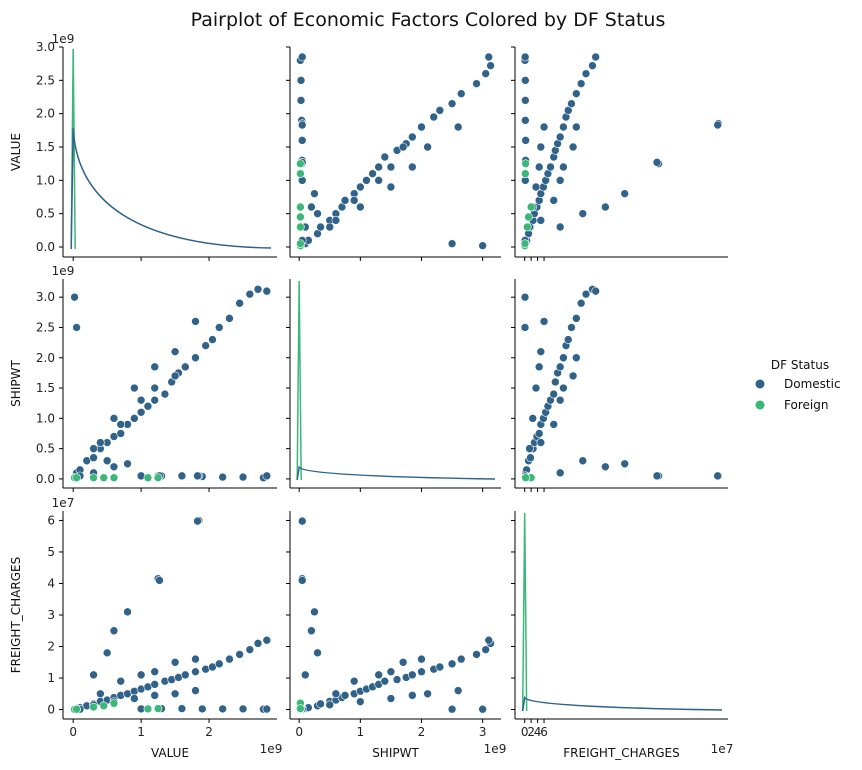 This screenshot has height=770, width=862. What do you see at coordinates (16, 615) in the screenshot?
I see `y-axis-label-freight_charges: FREIGHT_CHARGES` at bounding box center [16, 615].